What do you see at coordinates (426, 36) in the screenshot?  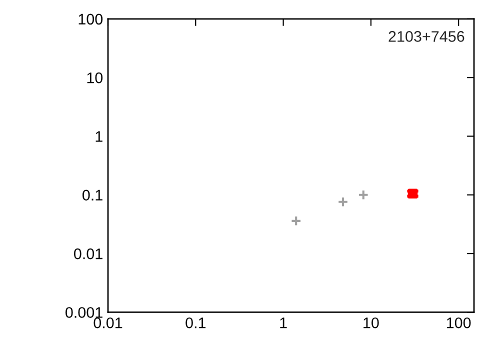 I see `annotation: 2103+7456` at bounding box center [426, 36].